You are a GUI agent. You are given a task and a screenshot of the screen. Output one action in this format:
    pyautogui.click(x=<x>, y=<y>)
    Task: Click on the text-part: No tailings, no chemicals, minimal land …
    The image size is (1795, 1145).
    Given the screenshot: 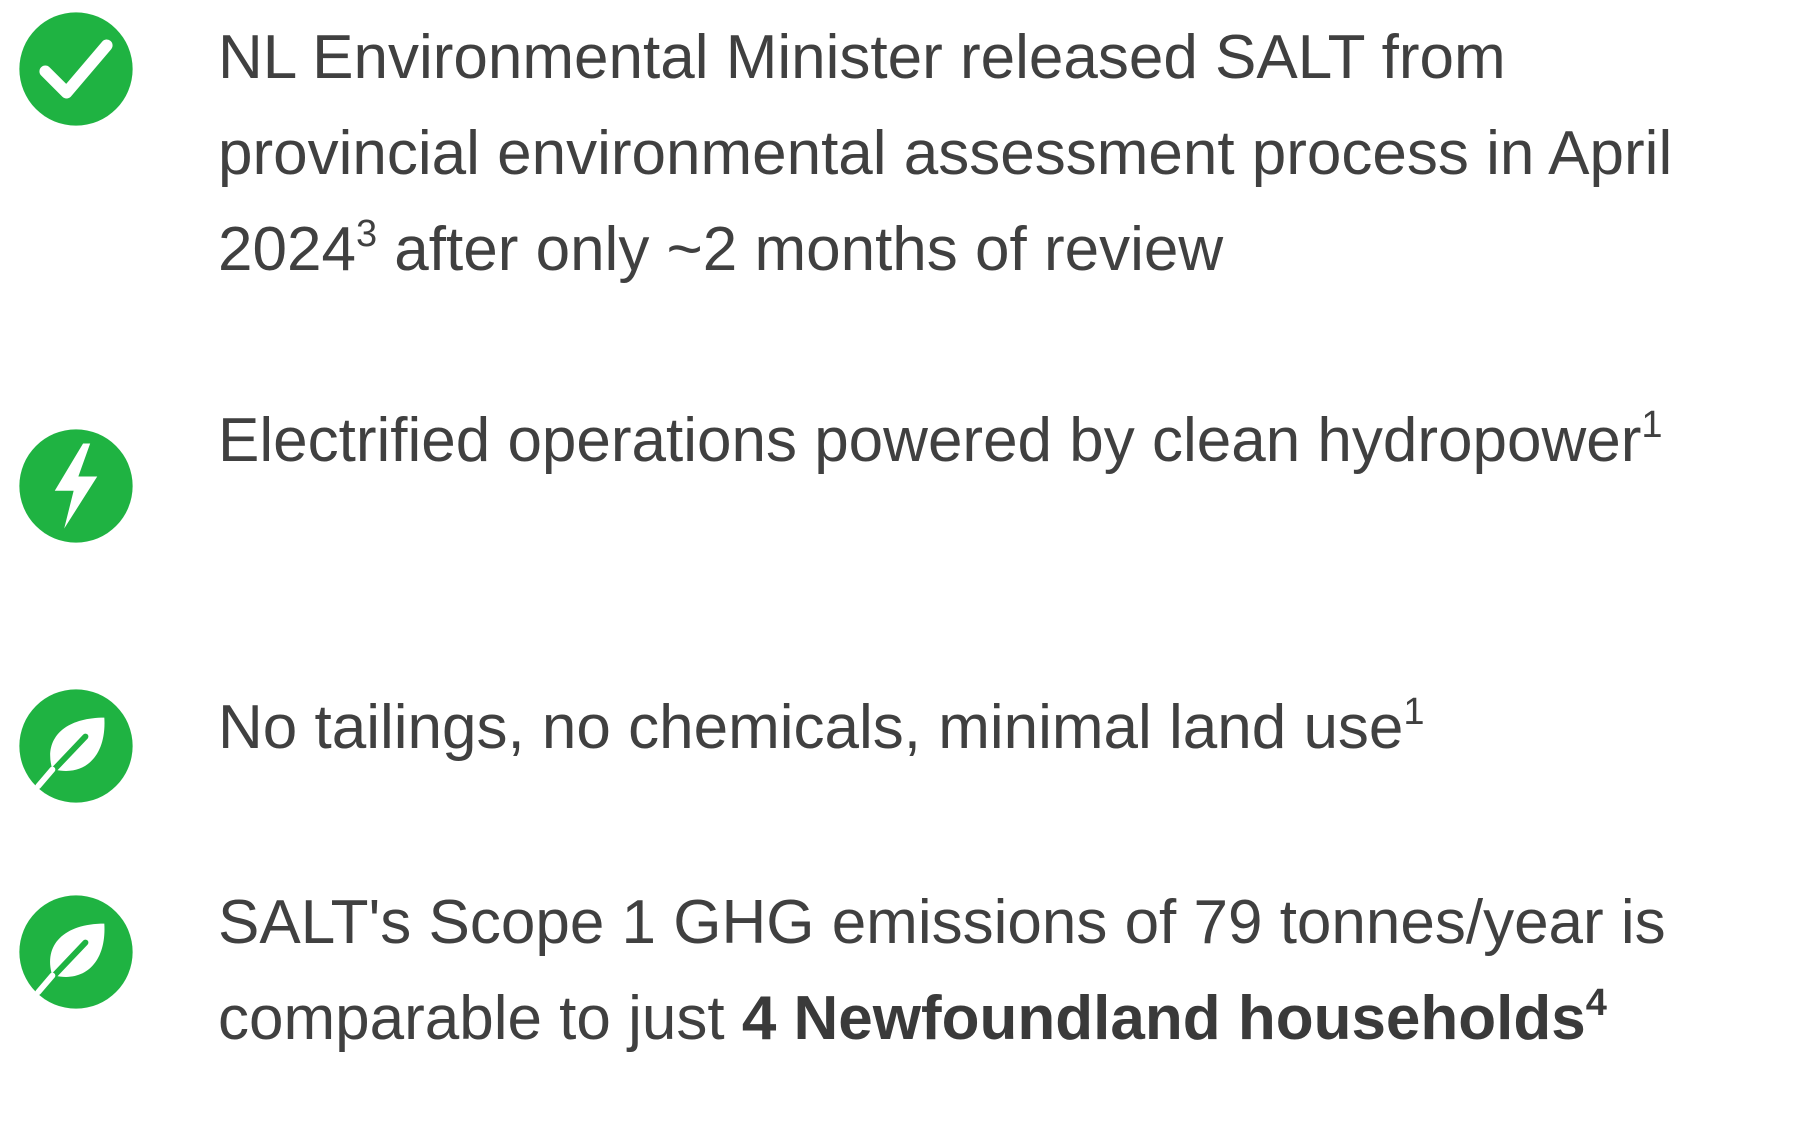 What is the action you would take?
    pyautogui.click(x=811, y=727)
    